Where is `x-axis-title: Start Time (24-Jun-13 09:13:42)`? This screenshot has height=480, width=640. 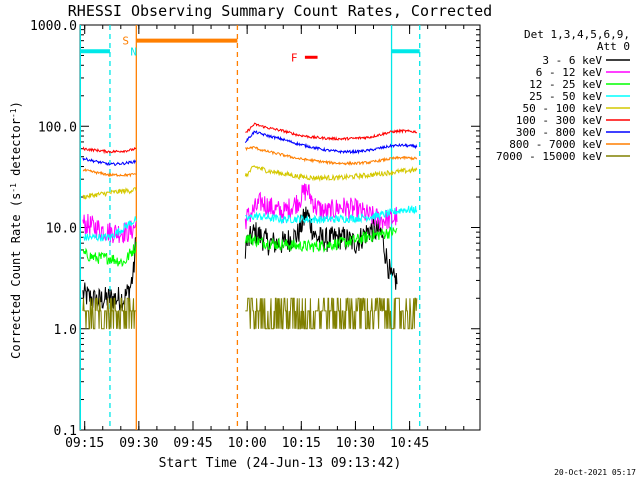
x-axis-title: Start Time (24-Jun-13 09:13:42) is located at coordinates (280, 463).